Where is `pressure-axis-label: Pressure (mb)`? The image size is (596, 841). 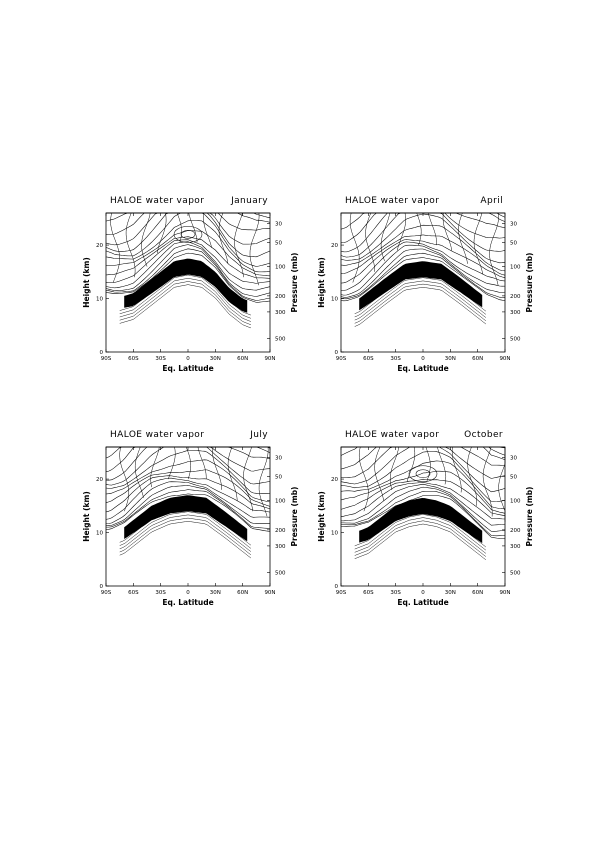 pressure-axis-label: Pressure (mb) is located at coordinates (294, 517).